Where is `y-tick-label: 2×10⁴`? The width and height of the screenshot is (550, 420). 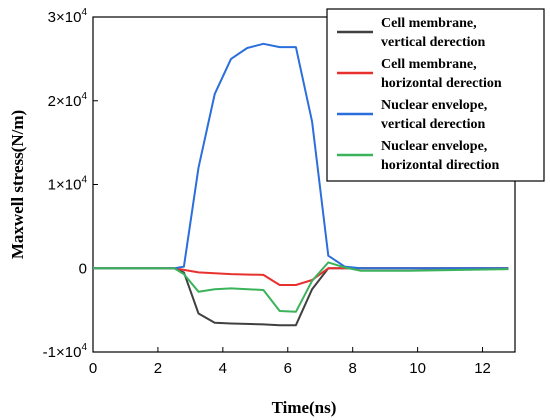
y-tick-label: 2×10⁴ is located at coordinates (68, 100).